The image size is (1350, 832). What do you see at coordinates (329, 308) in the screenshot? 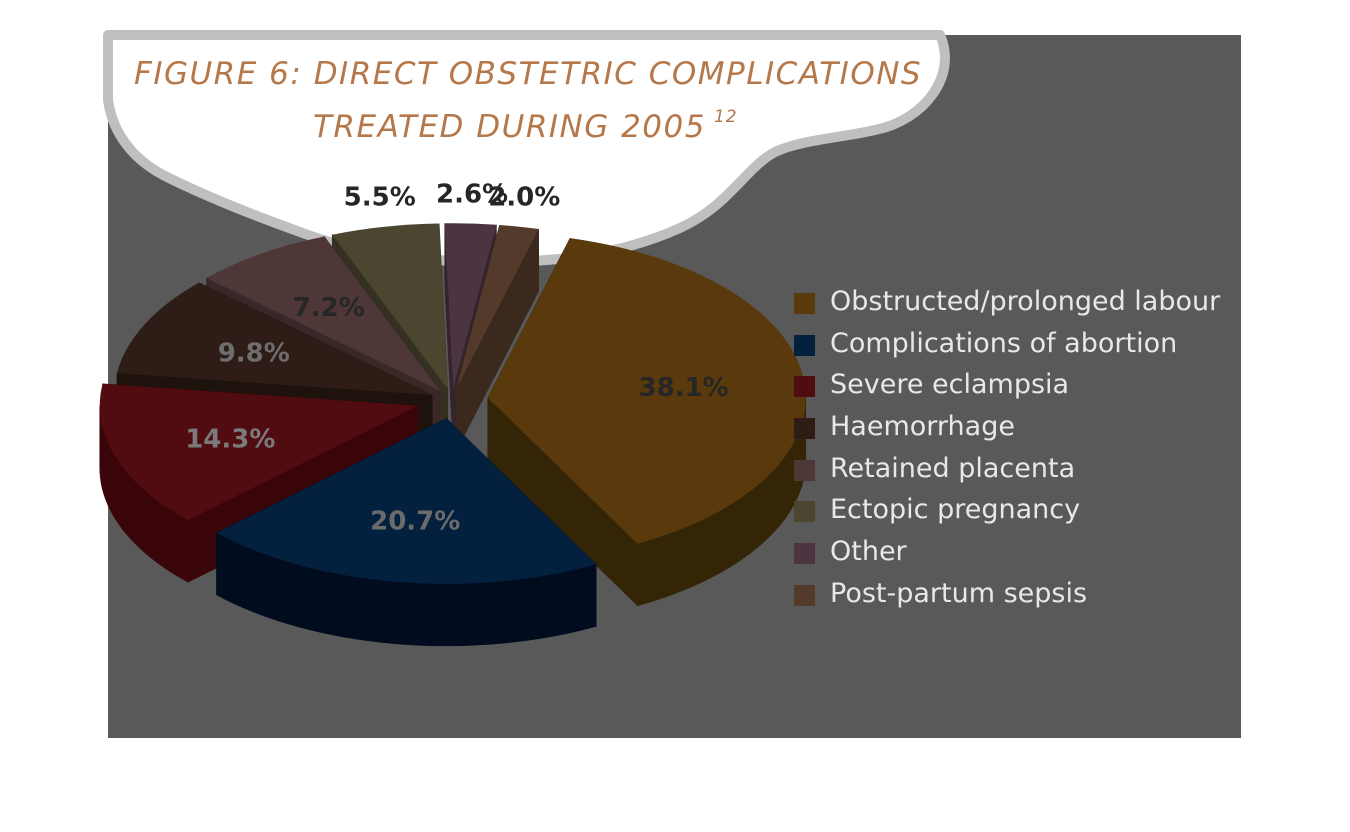
I see `data-label-retained-placenta: 7.2%` at bounding box center [329, 308].